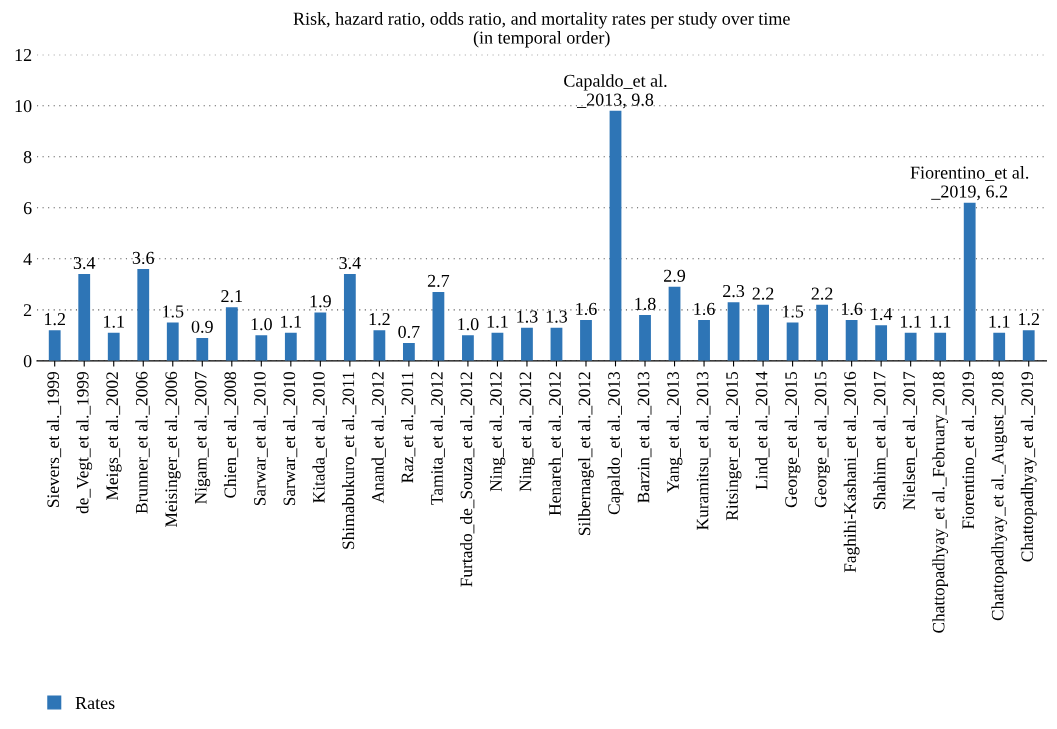  Describe the element at coordinates (674, 432) in the screenshot. I see `x-tick-label: Yang_et al._2013` at that location.